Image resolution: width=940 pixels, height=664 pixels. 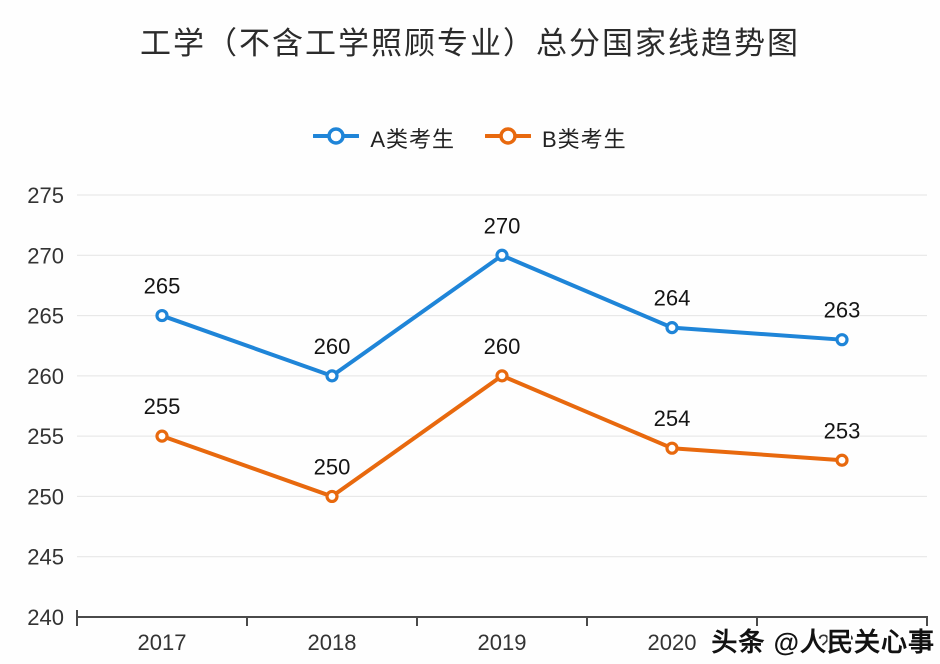 I want to click on svg-text: 240, so click(x=45, y=617).